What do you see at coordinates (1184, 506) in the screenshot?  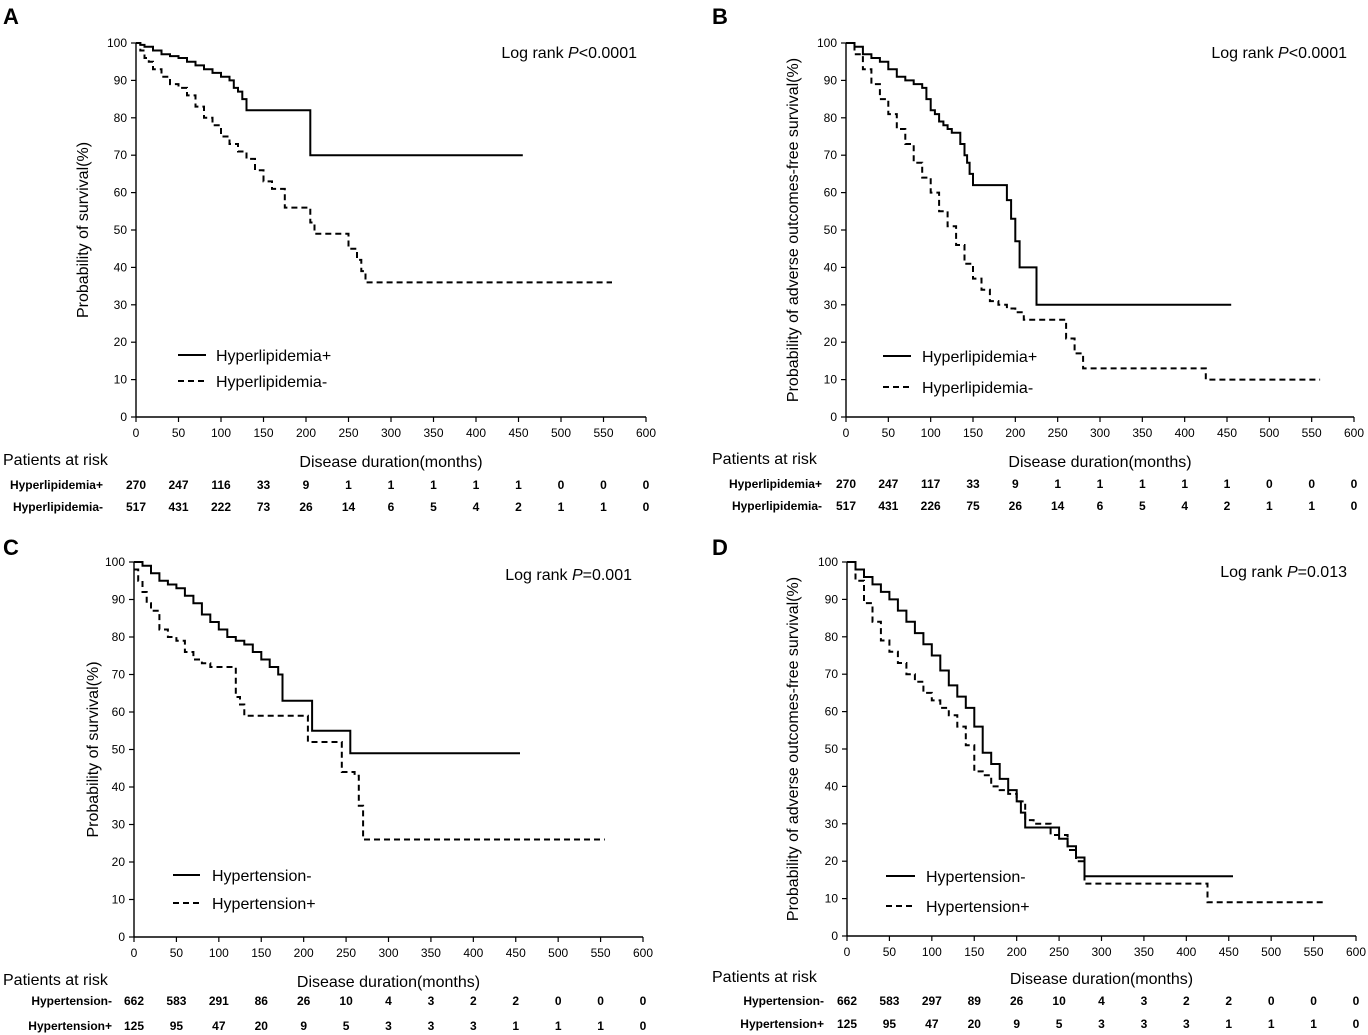 I see `risk-count: 4` at bounding box center [1184, 506].